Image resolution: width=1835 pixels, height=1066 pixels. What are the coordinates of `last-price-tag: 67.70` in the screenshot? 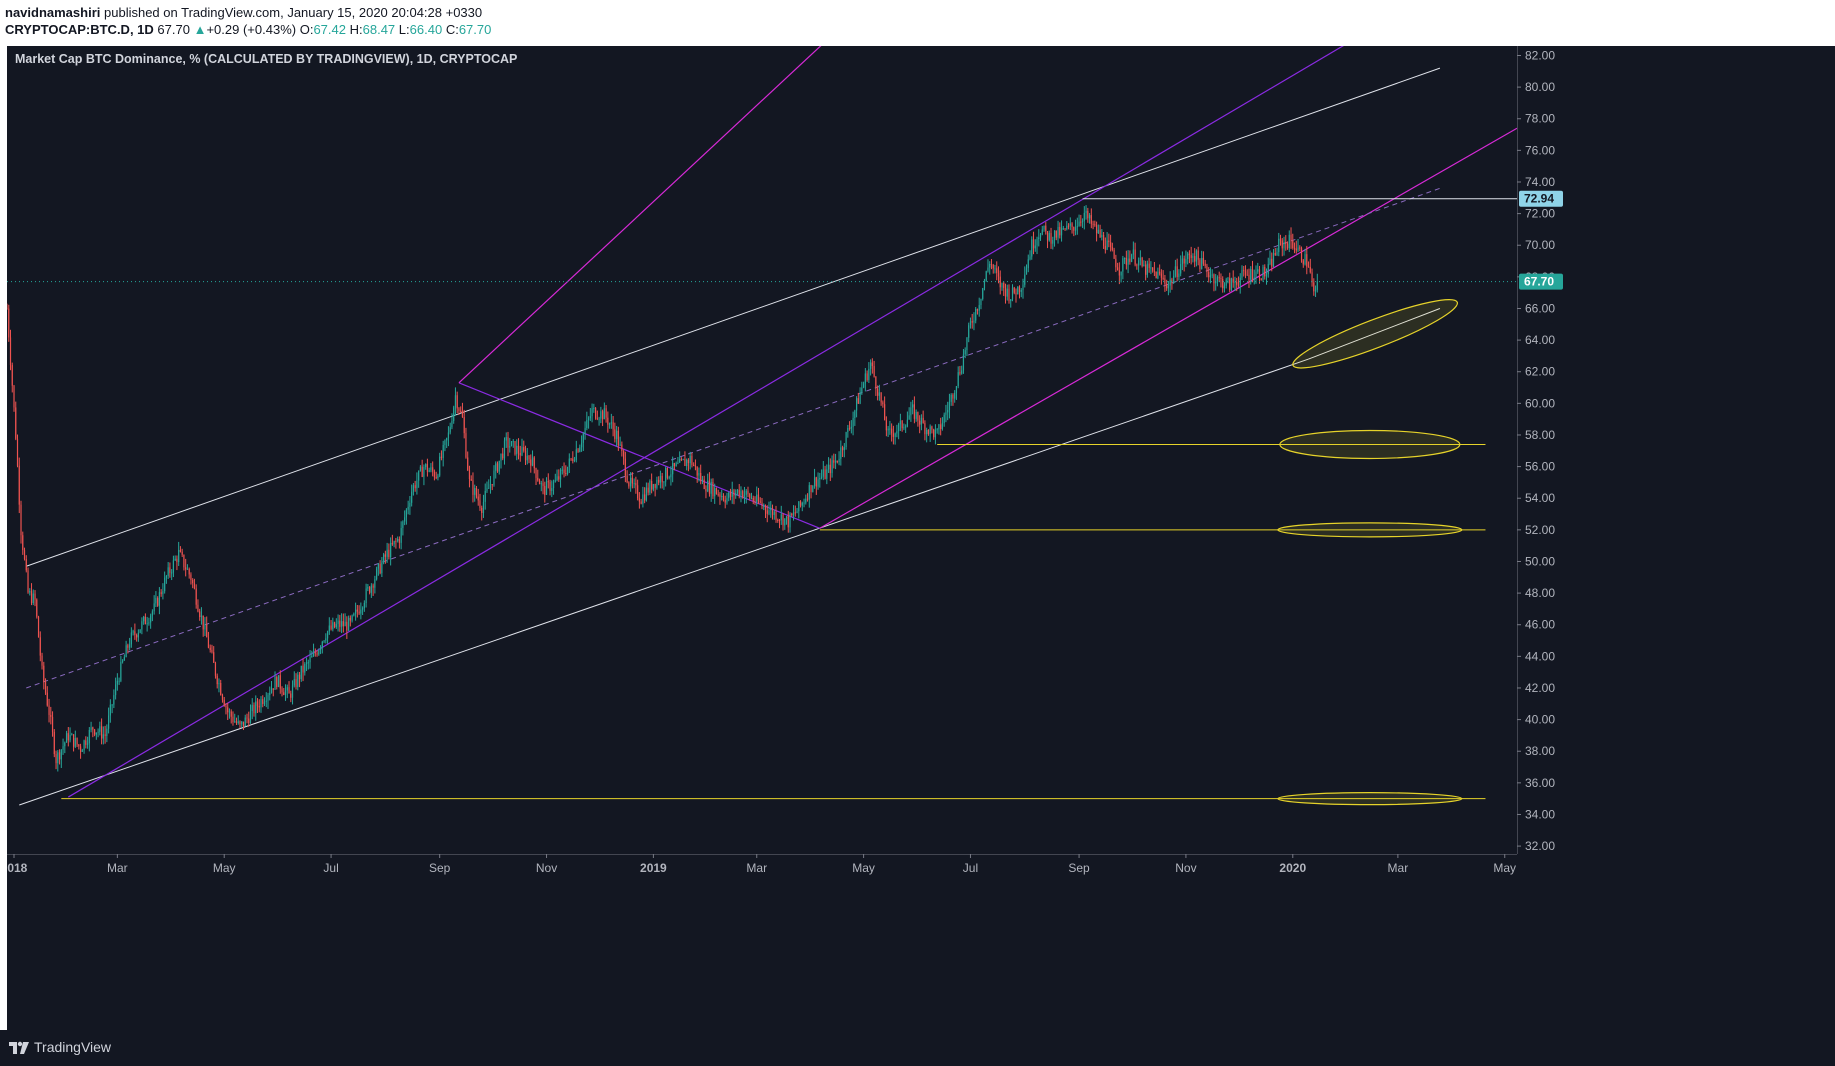 It's located at (1539, 282).